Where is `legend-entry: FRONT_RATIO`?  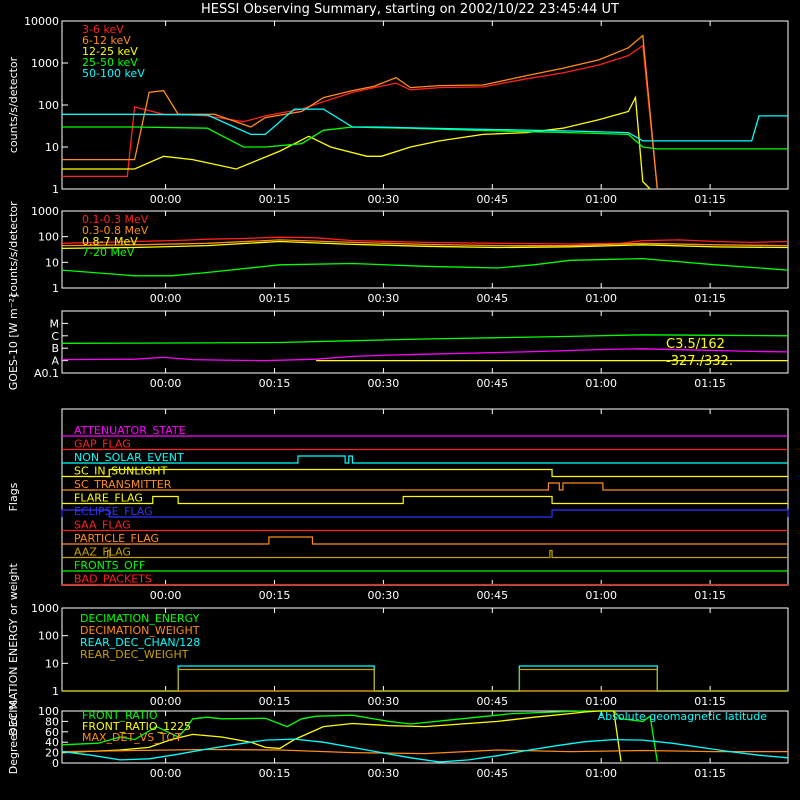 legend-entry: FRONT_RATIO is located at coordinates (120, 715).